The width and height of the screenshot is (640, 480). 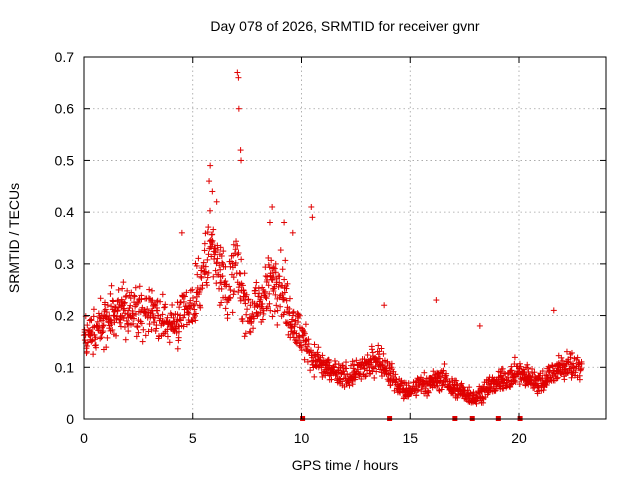 What do you see at coordinates (14, 238) in the screenshot?
I see `y-axis-title: SRMTID / TECUs` at bounding box center [14, 238].